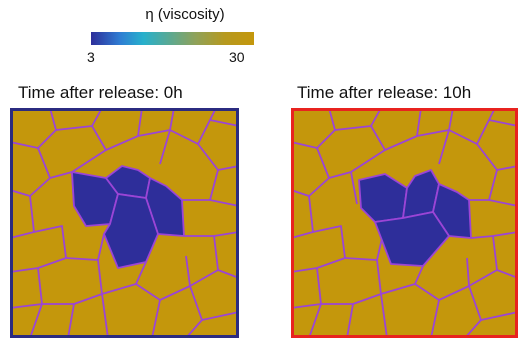 The image size is (518, 340). What do you see at coordinates (172, 38) in the screenshot?
I see `colorbar-gradient` at bounding box center [172, 38].